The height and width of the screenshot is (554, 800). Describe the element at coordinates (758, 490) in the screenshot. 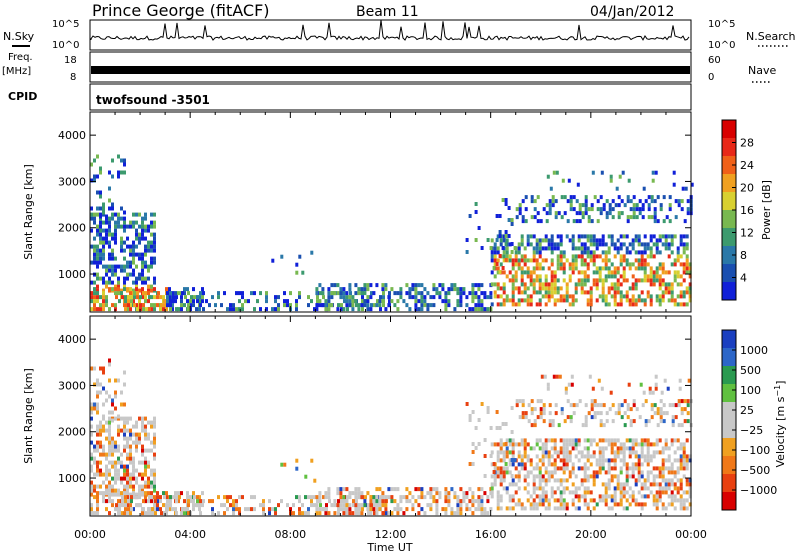

I see `colorbar-tick-label: −1000` at that location.